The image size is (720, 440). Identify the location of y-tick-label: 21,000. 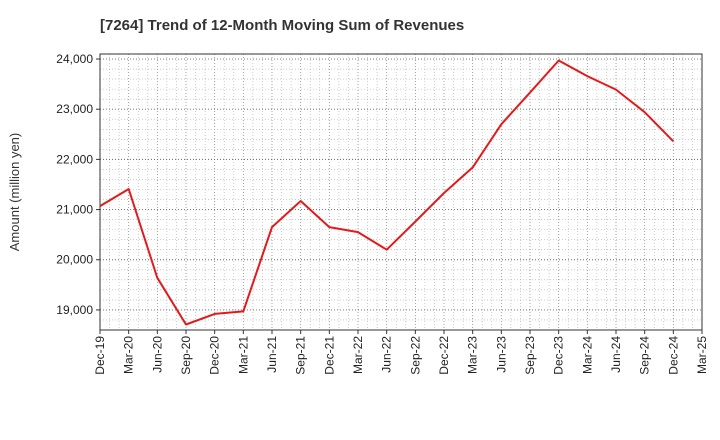
(74, 210).